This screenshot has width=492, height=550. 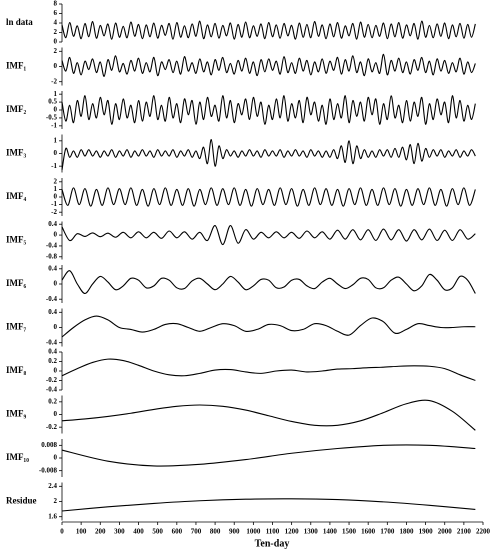 I want to click on x-tick-label: 1500, so click(x=349, y=532).